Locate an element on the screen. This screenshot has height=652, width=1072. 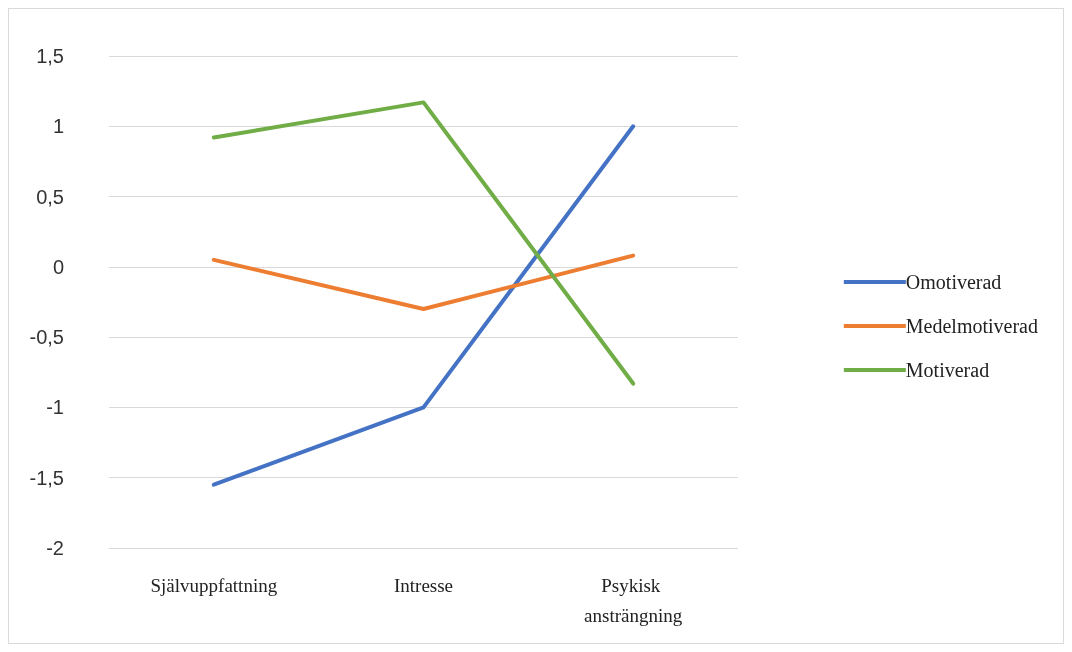
y-tick-label: -1 is located at coordinates (55, 407).